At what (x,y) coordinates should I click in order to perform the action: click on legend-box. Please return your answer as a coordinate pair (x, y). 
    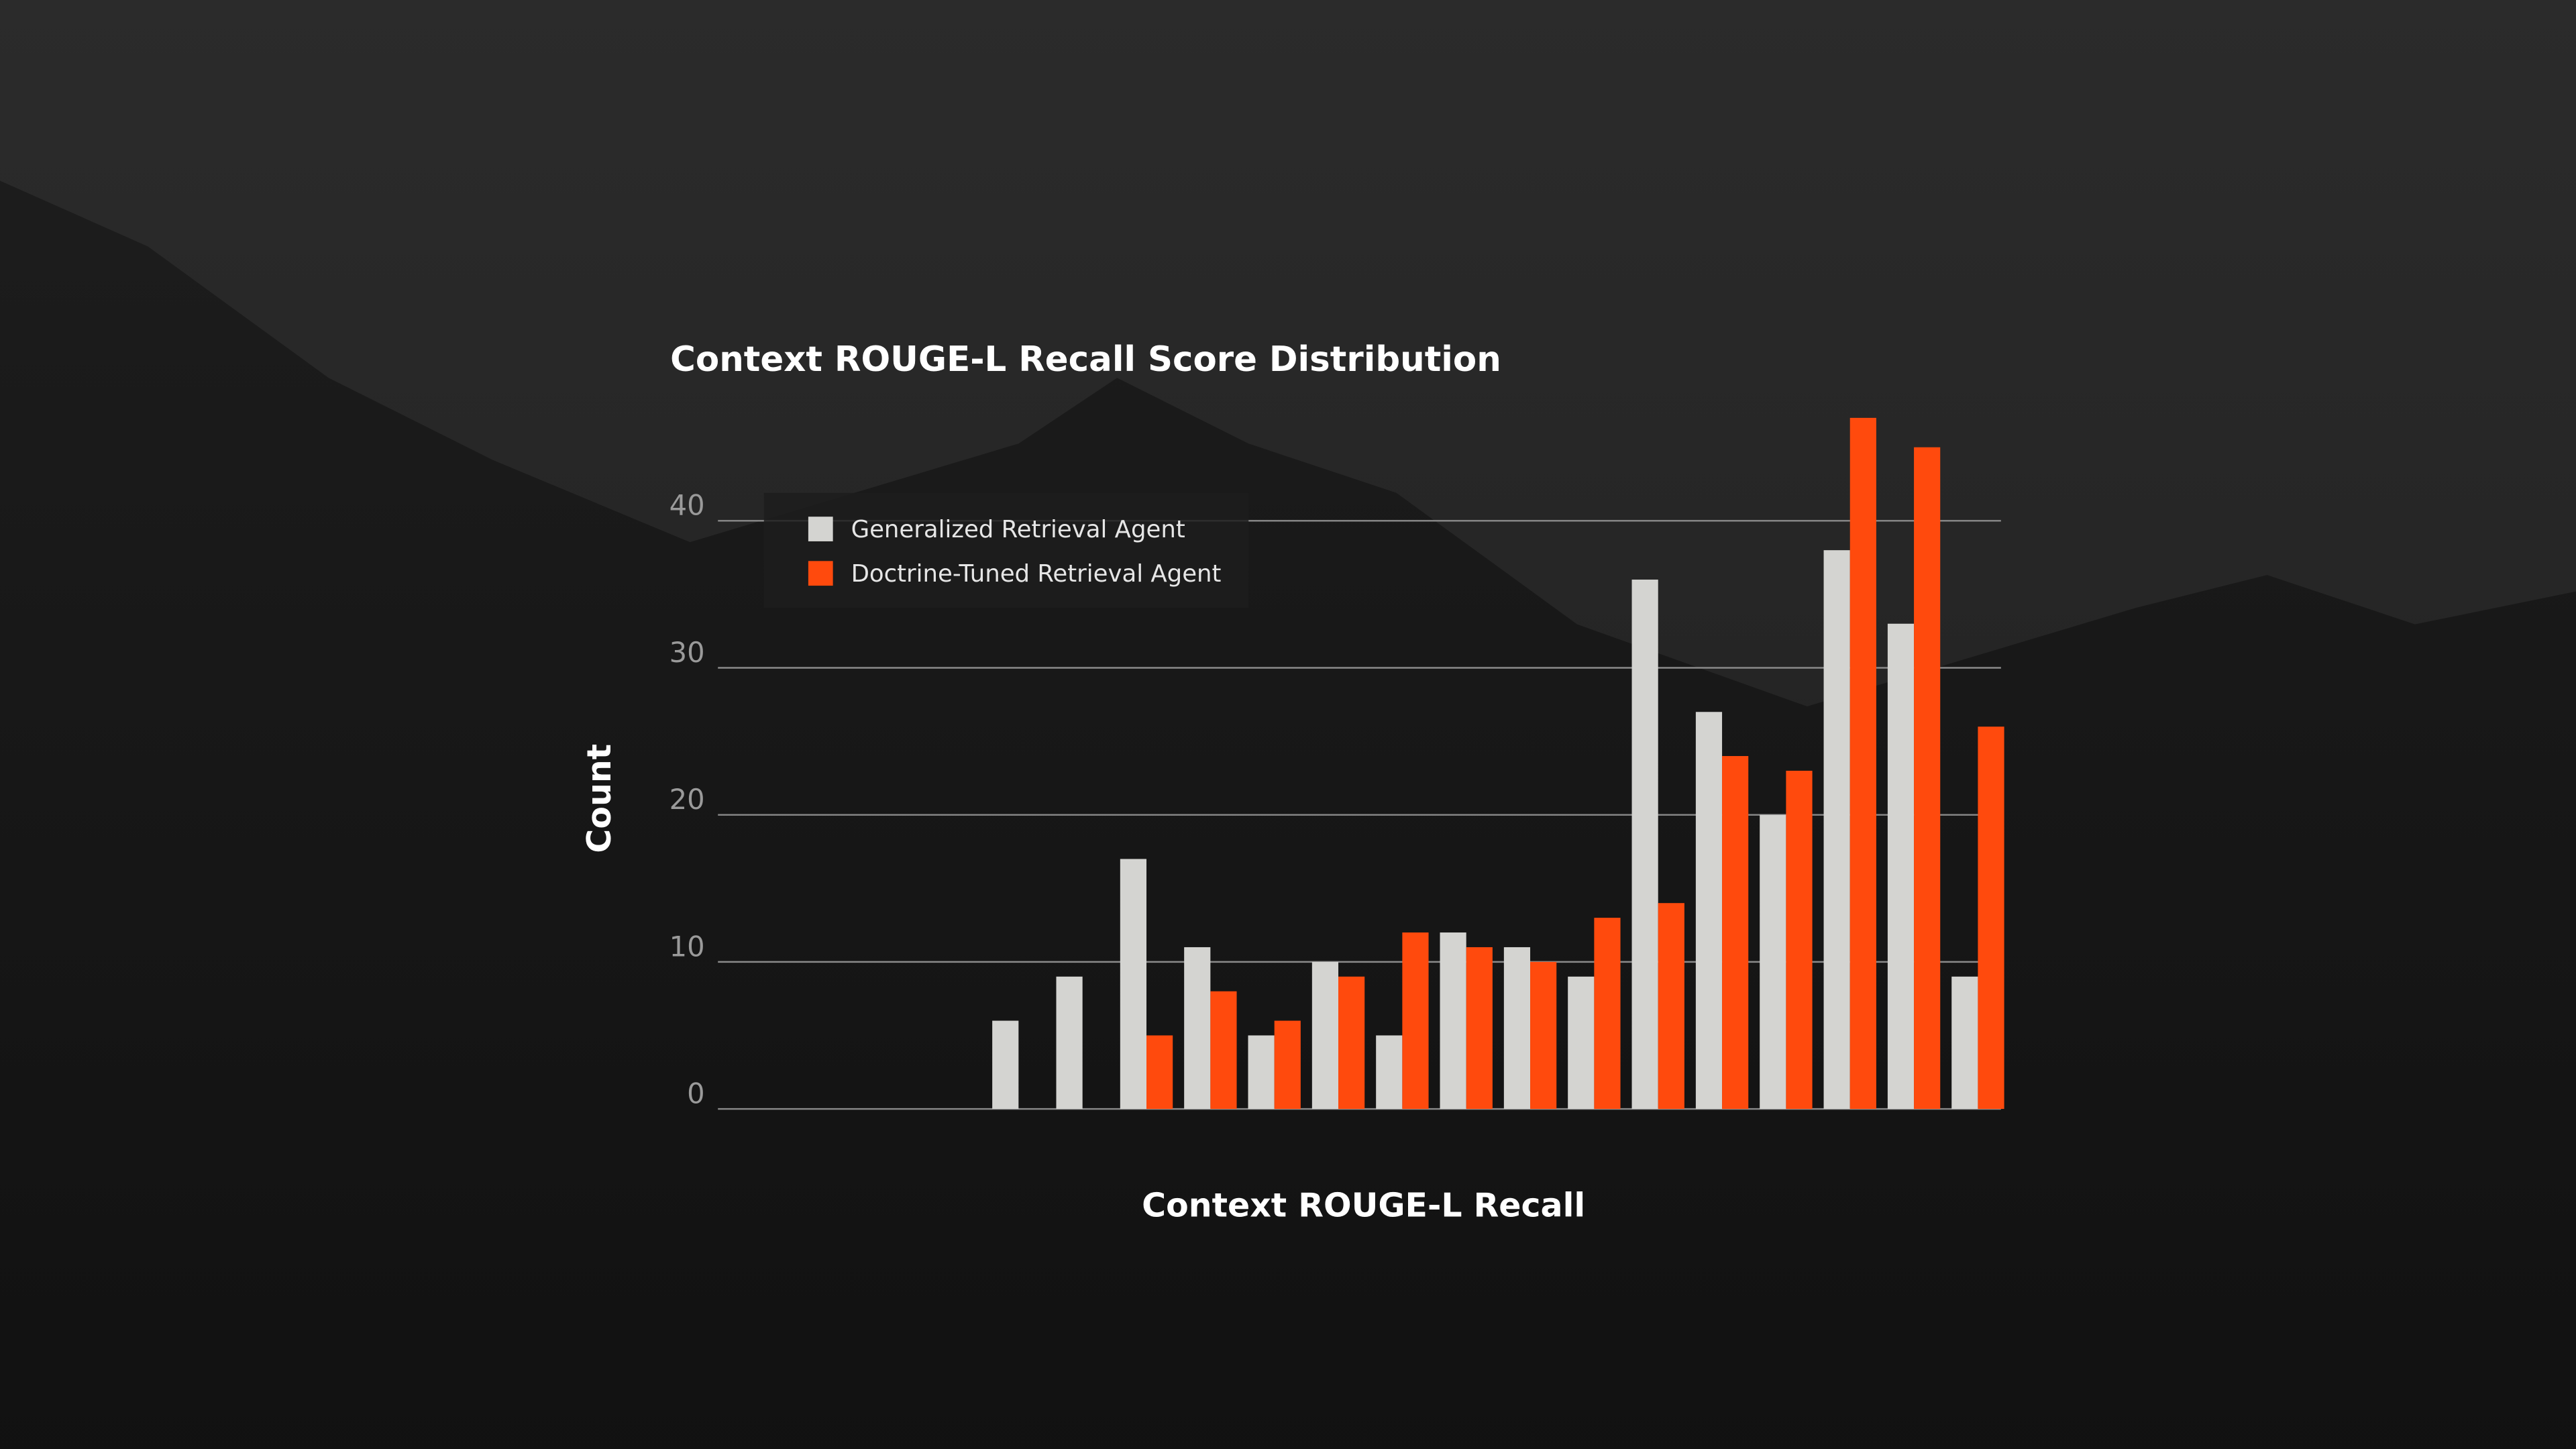
    Looking at the image, I should click on (1006, 550).